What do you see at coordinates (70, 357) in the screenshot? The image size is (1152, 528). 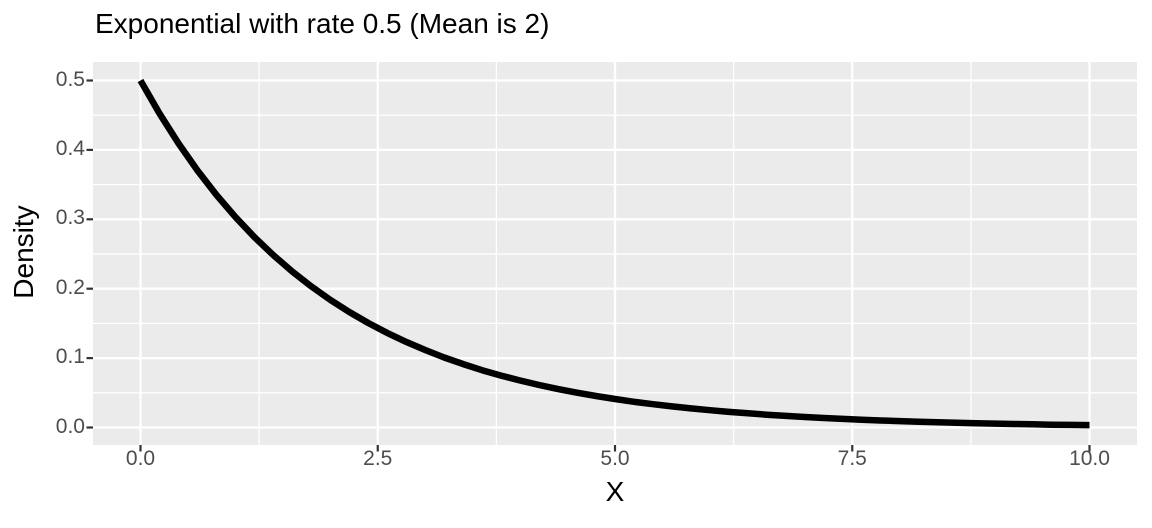 I see `y-tick-label: 0.1` at bounding box center [70, 357].